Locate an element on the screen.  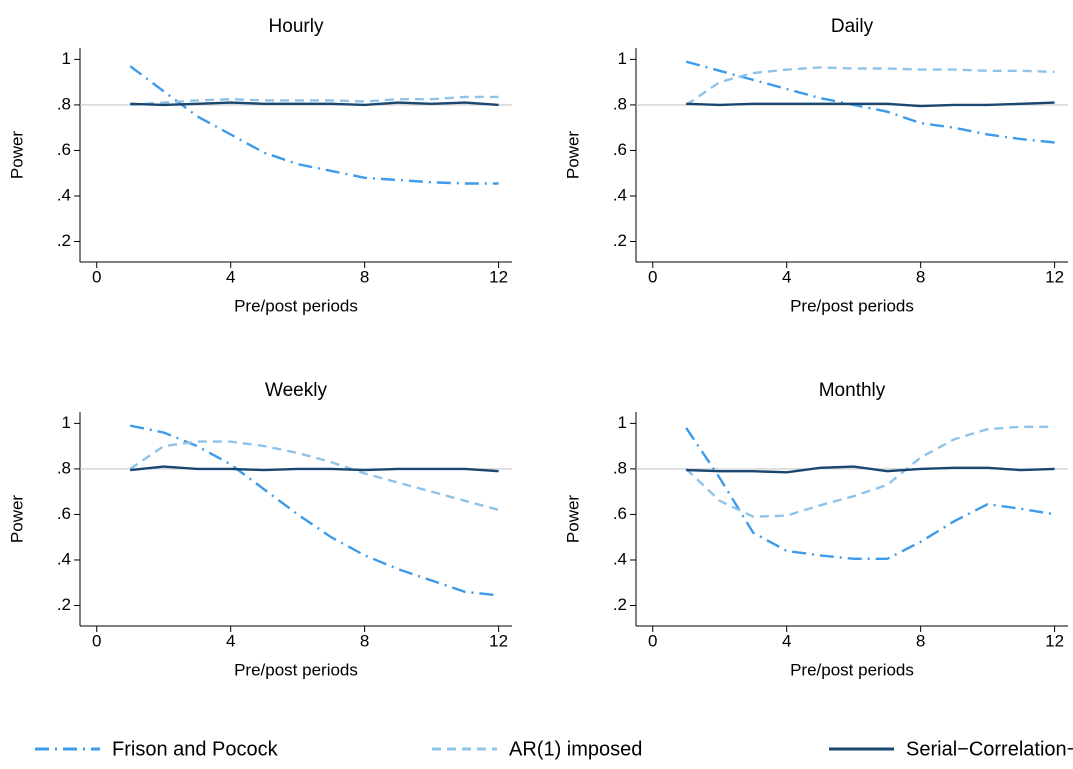
panel-title: Hourly is located at coordinates (296, 26).